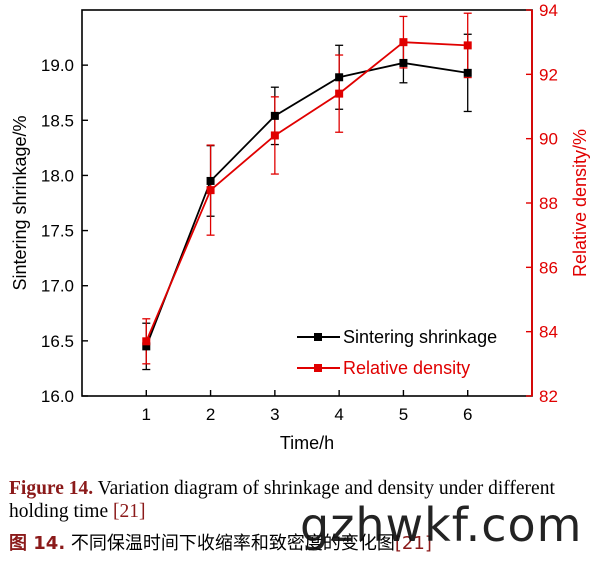  I want to click on watermark: gzhwkf.com, so click(441, 525).